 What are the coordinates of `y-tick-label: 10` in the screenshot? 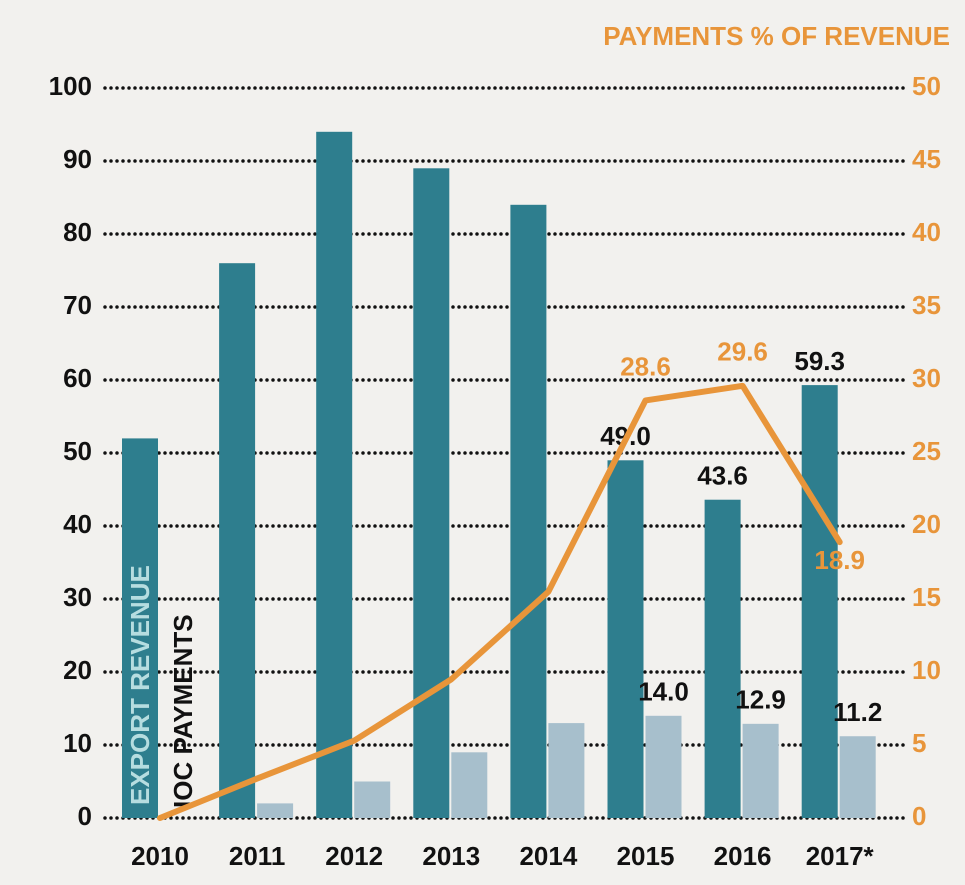 It's located at (77, 743).